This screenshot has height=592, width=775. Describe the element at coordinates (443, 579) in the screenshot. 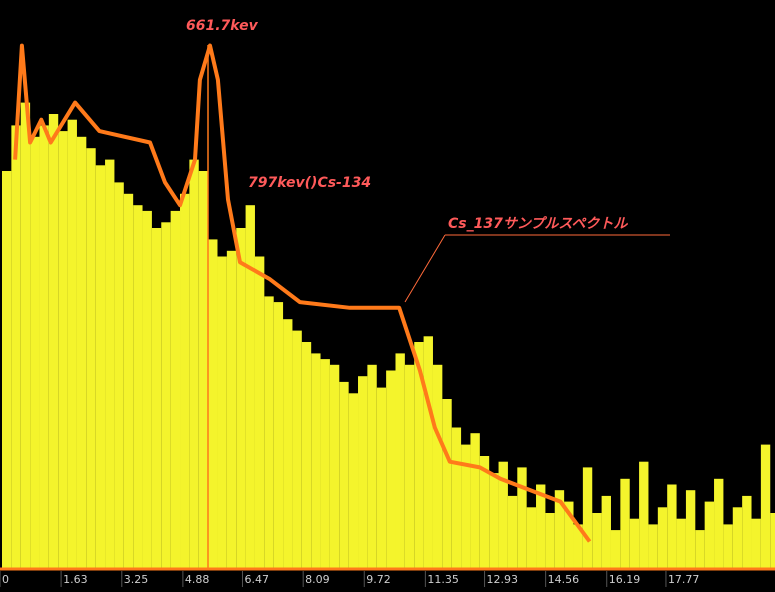

I see `x-tick-label: 11.35` at that location.